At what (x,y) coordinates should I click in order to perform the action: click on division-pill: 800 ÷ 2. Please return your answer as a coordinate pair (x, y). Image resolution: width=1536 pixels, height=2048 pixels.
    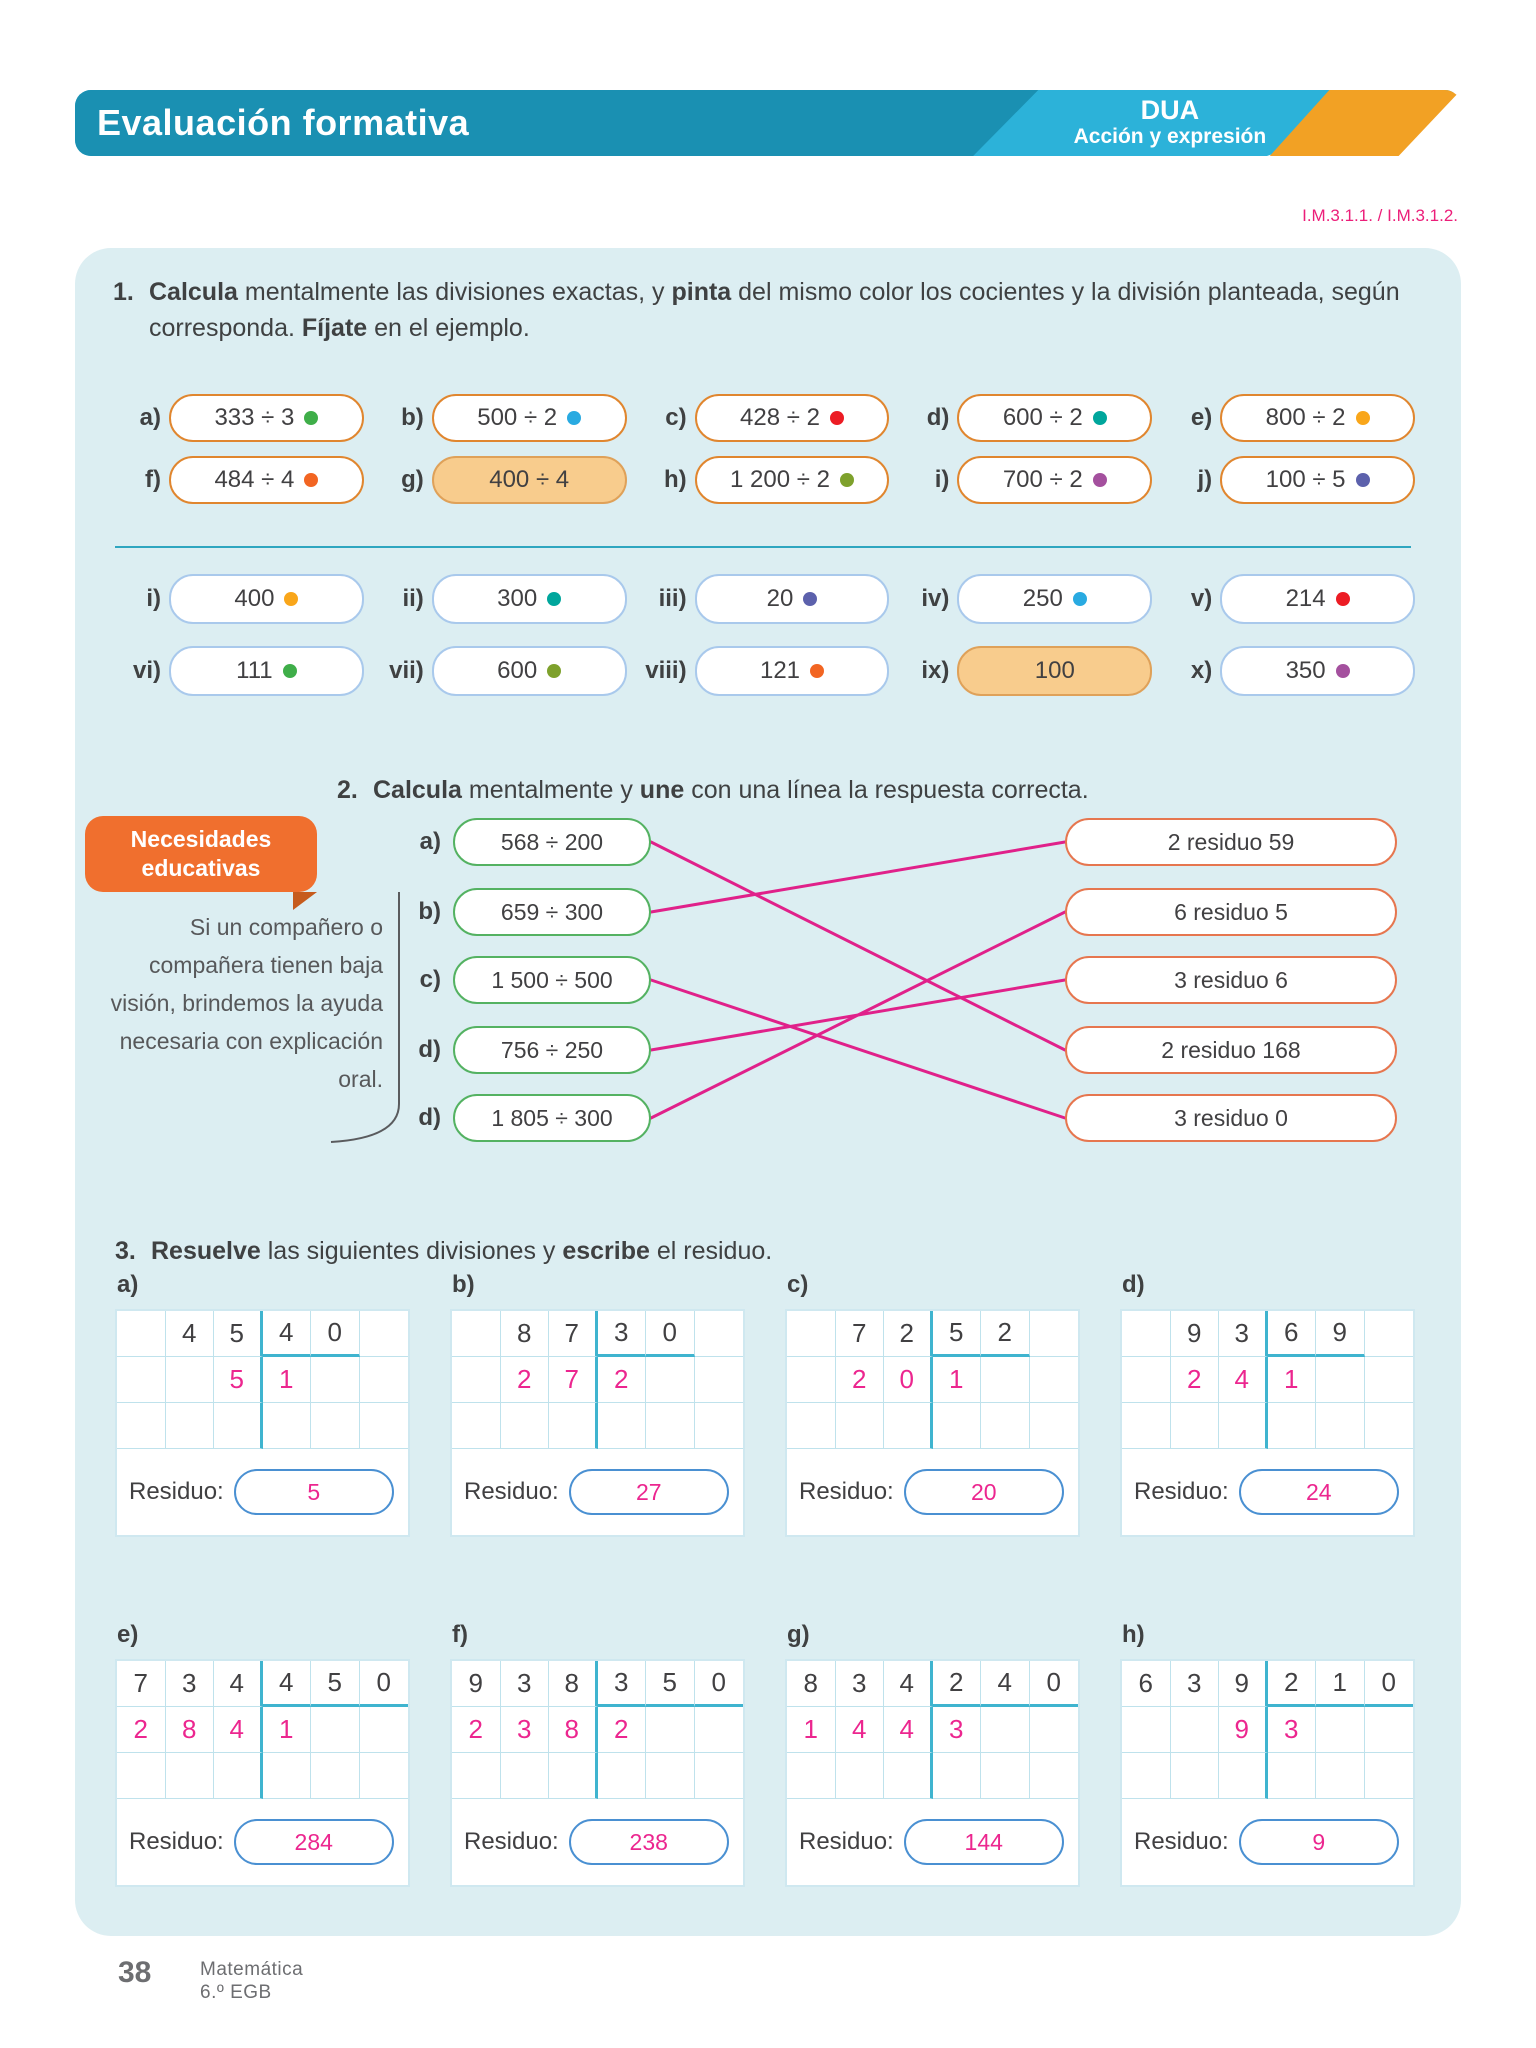
    Looking at the image, I should click on (1317, 418).